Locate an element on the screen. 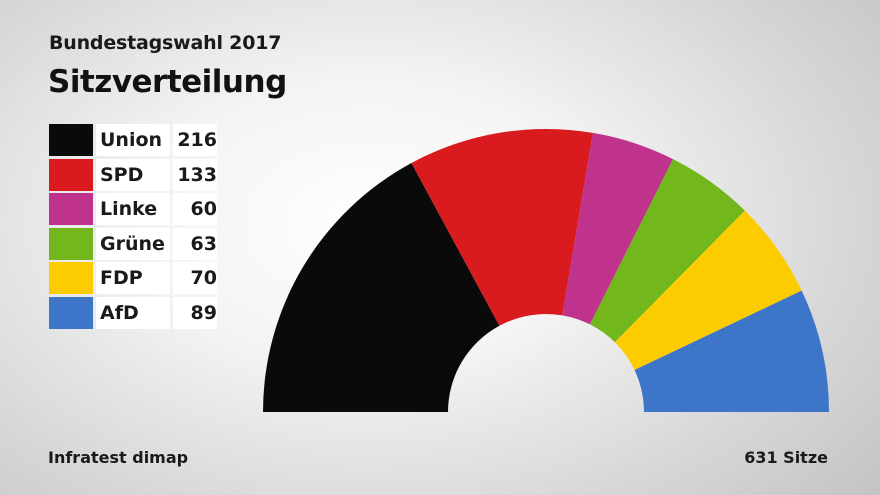 The image size is (880, 495). hemicycle-segment-linke is located at coordinates (618, 228).